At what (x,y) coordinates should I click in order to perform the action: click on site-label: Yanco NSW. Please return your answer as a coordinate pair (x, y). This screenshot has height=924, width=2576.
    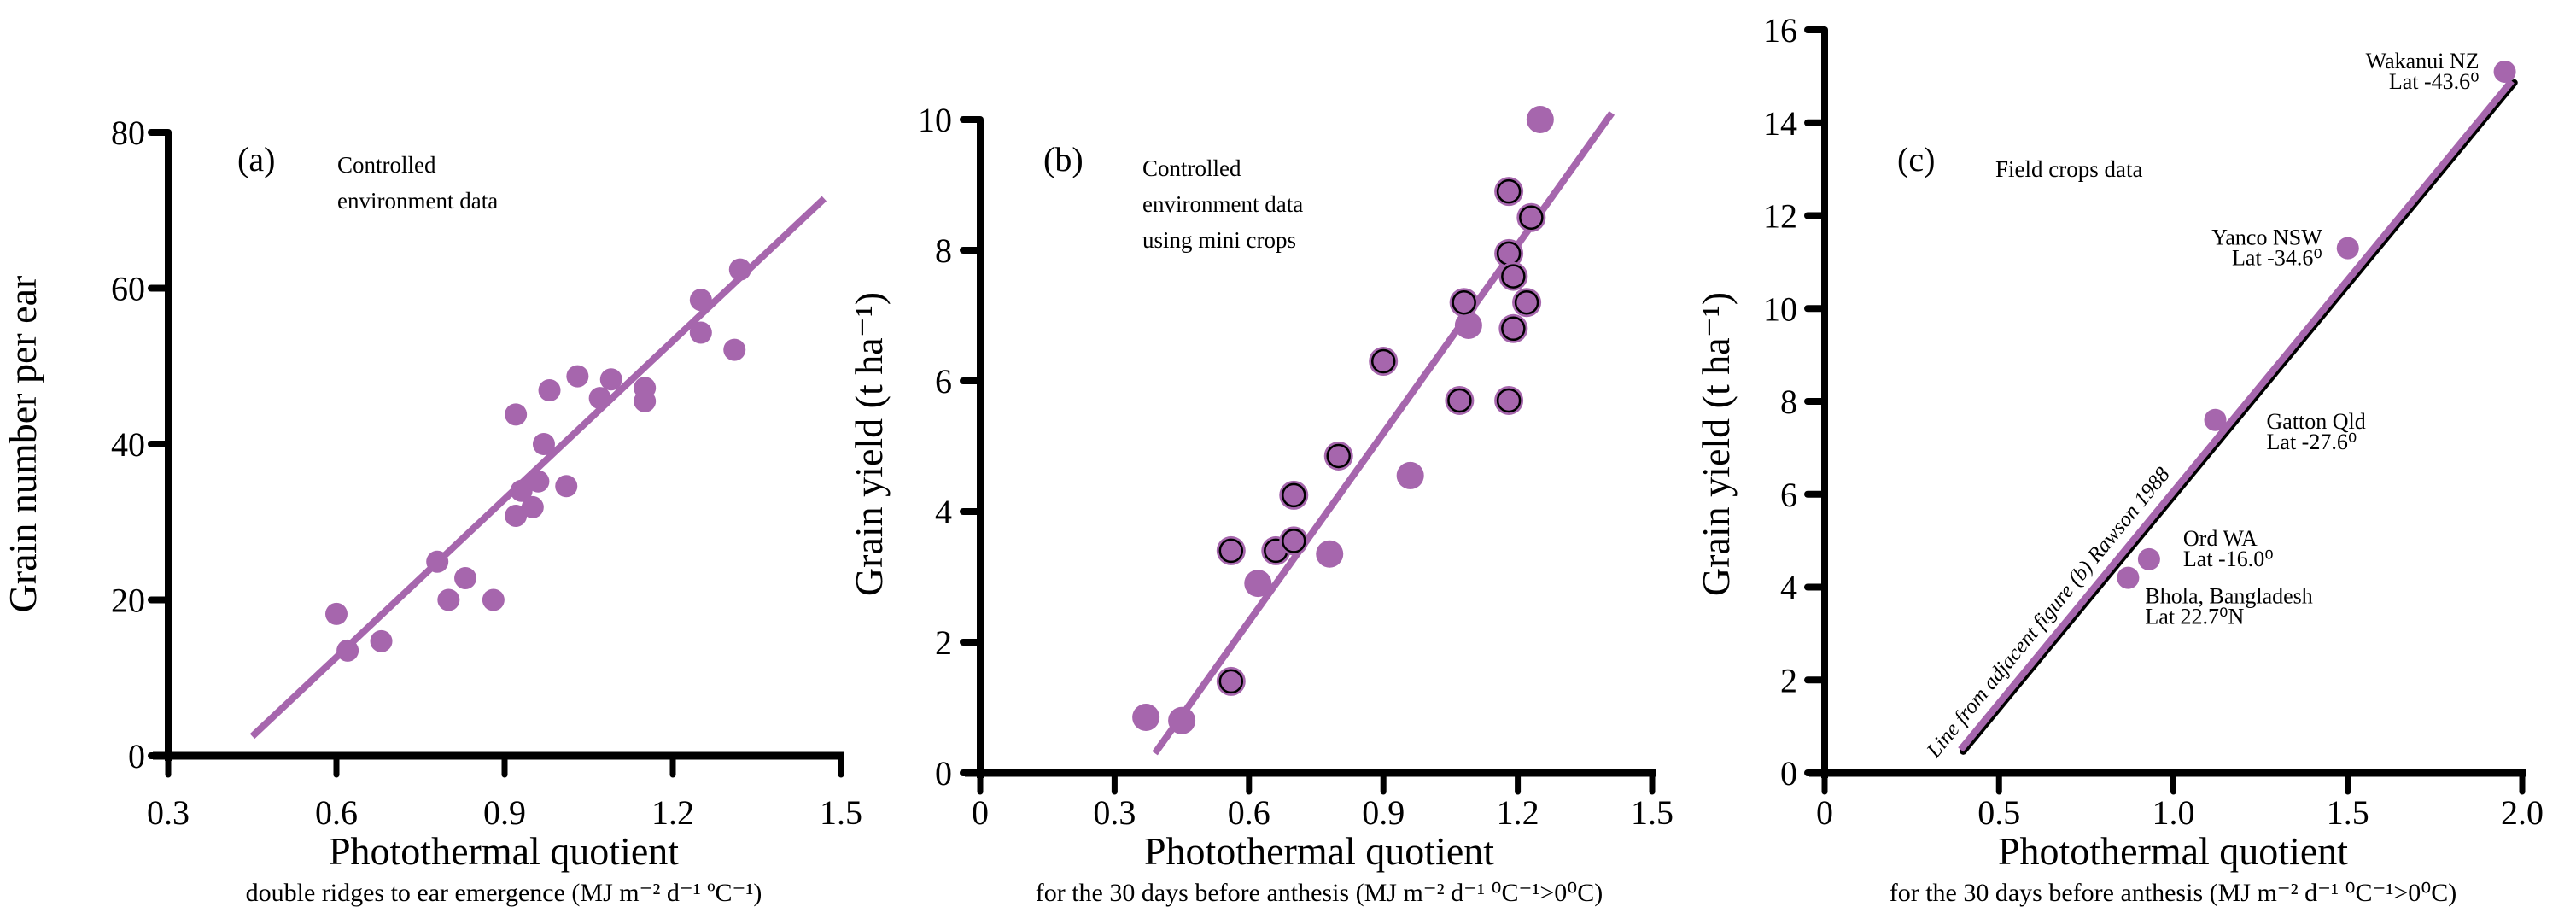
    Looking at the image, I should click on (2266, 238).